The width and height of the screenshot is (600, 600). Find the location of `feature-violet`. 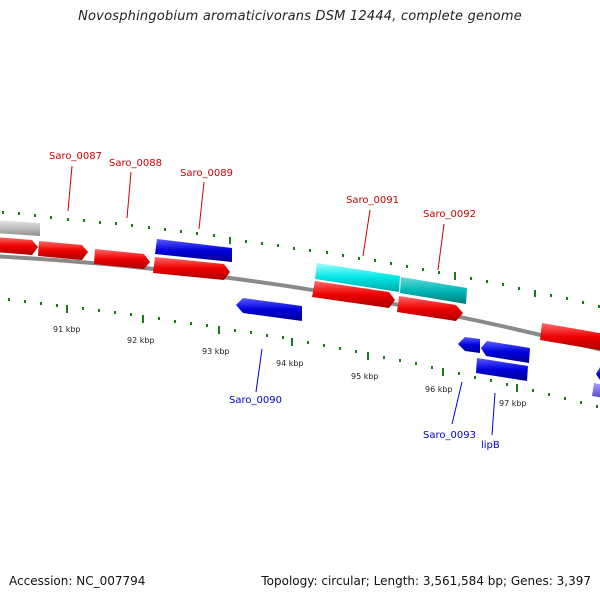

feature-violet is located at coordinates (596, 390).